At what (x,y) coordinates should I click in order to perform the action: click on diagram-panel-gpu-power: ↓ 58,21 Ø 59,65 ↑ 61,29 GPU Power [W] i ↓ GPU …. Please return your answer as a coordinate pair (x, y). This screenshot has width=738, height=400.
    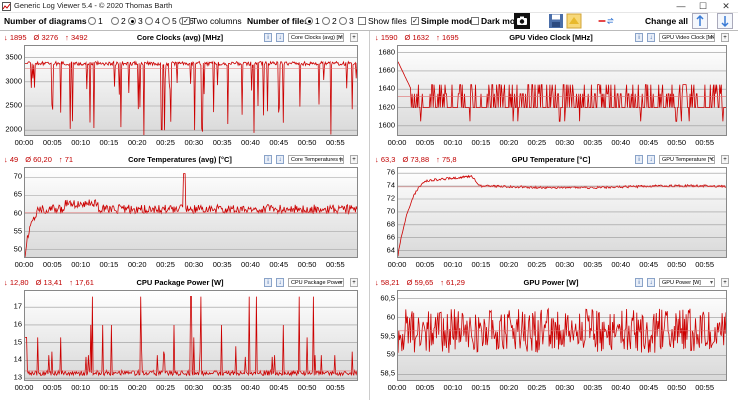
    Looking at the image, I should click on (551, 335).